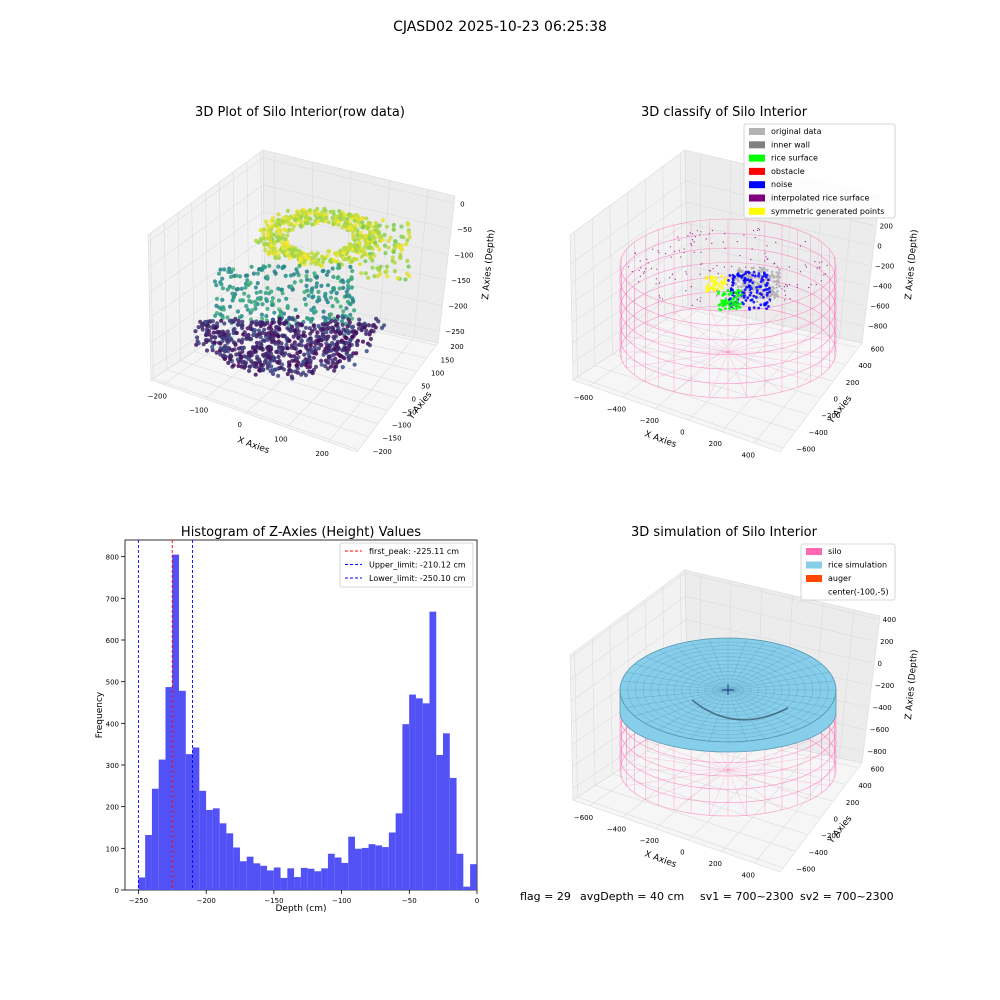  What do you see at coordinates (755, 332) in the screenshot?
I see `p2-silo-spoke` at bounding box center [755, 332].